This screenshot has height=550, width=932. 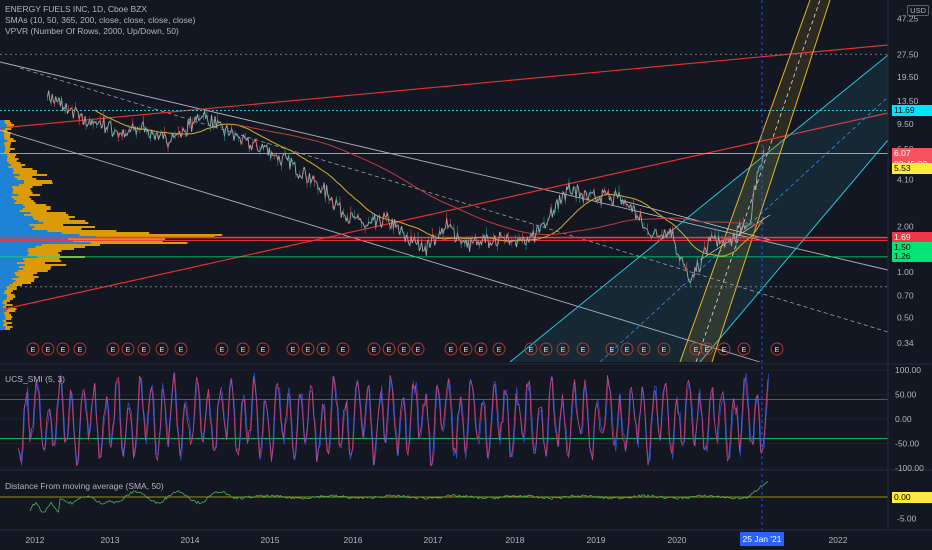 What do you see at coordinates (190, 540) in the screenshot?
I see `time-tick-label: 2014` at bounding box center [190, 540].